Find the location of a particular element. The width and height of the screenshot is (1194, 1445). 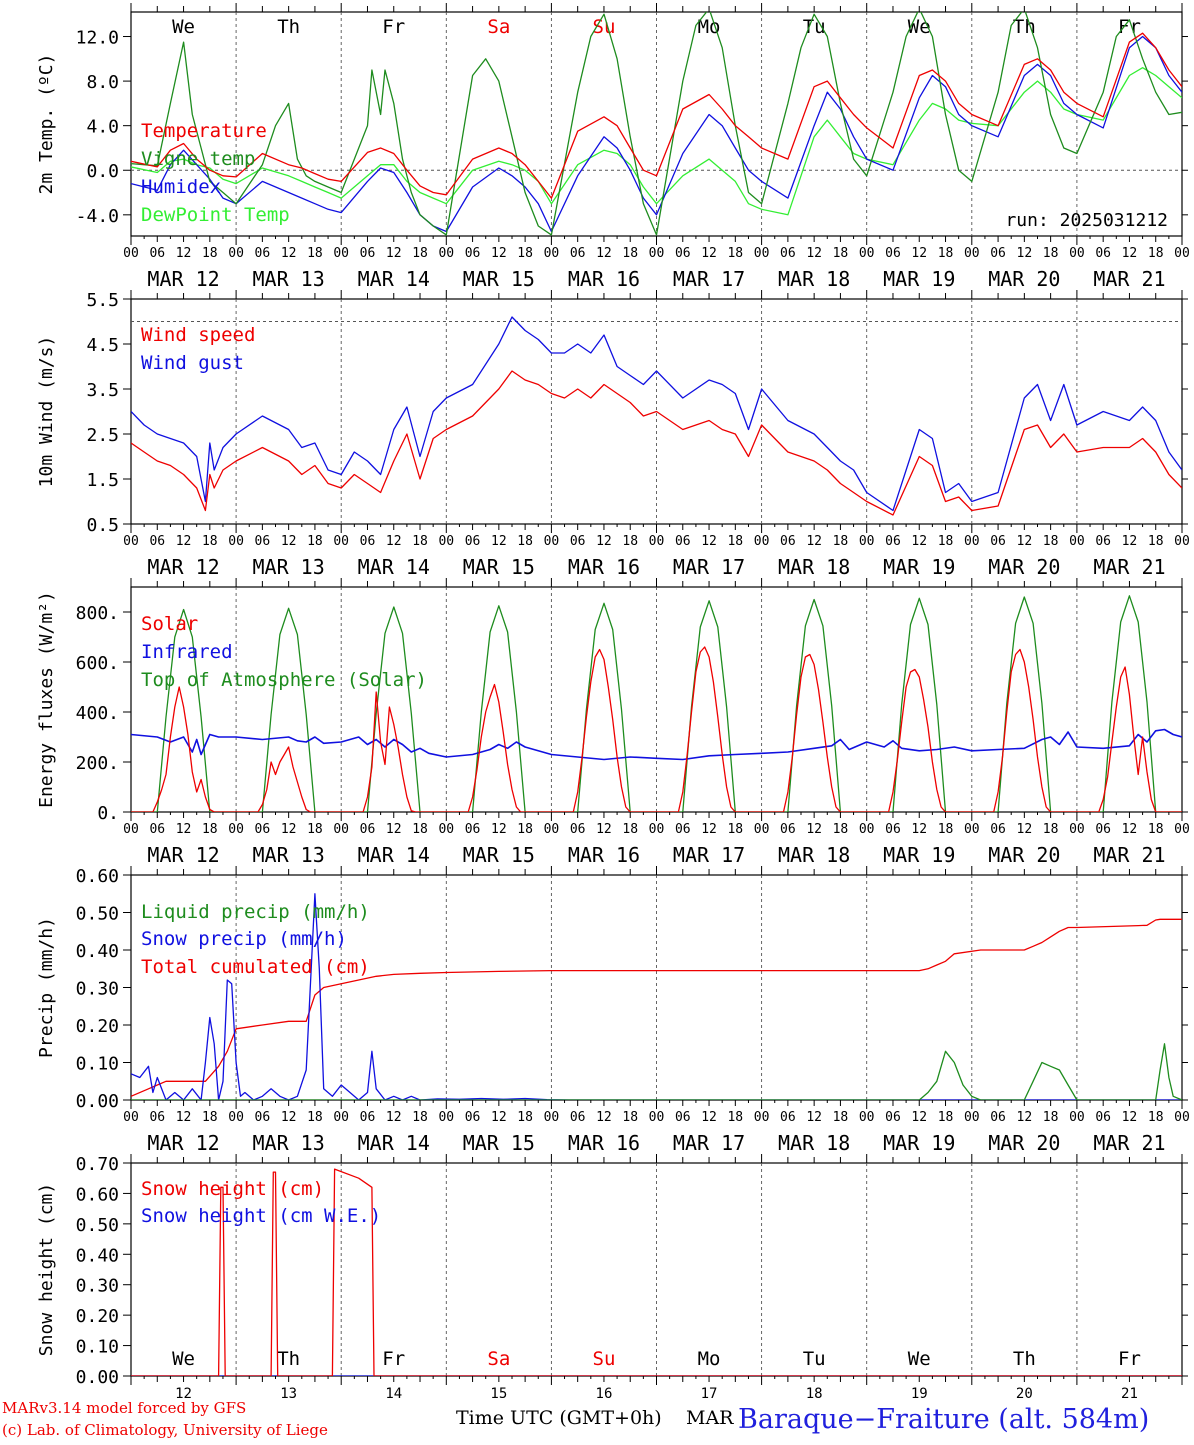

legend-entry: Temperature is located at coordinates (204, 131).